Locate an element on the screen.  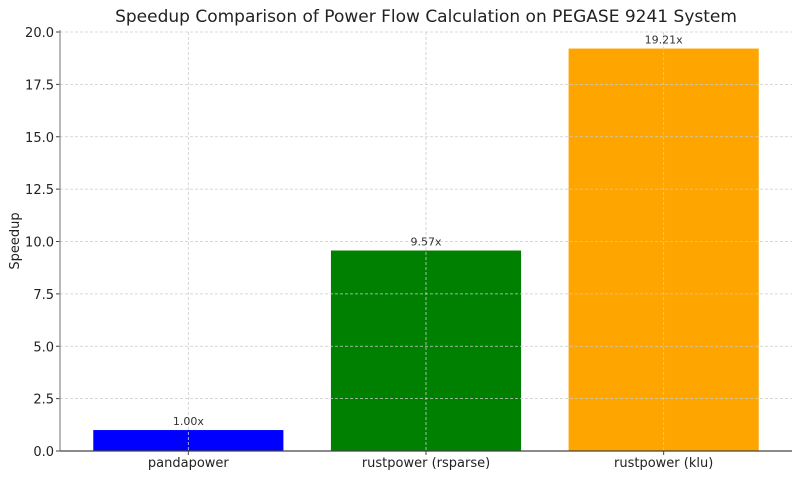
y-tick-label-8: 20.0 is located at coordinates (39, 33).